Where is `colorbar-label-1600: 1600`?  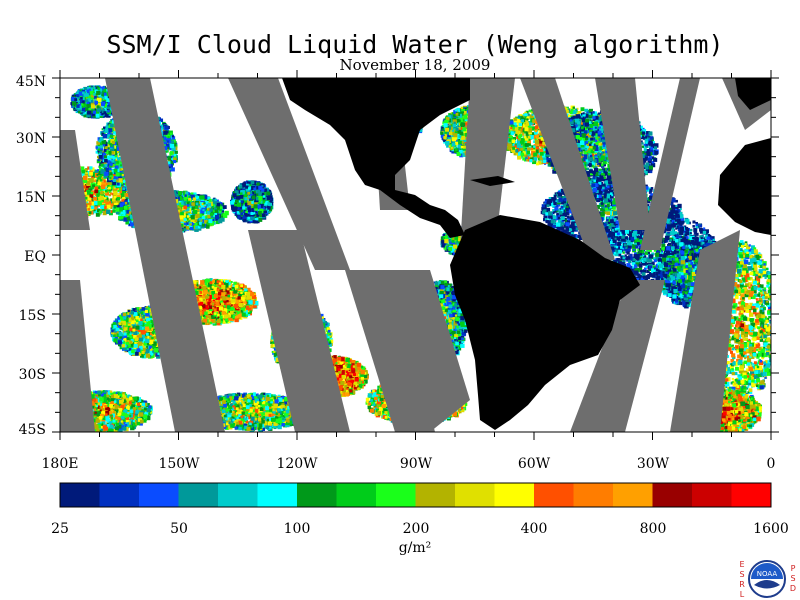 colorbar-label-1600: 1600 is located at coordinates (770, 529).